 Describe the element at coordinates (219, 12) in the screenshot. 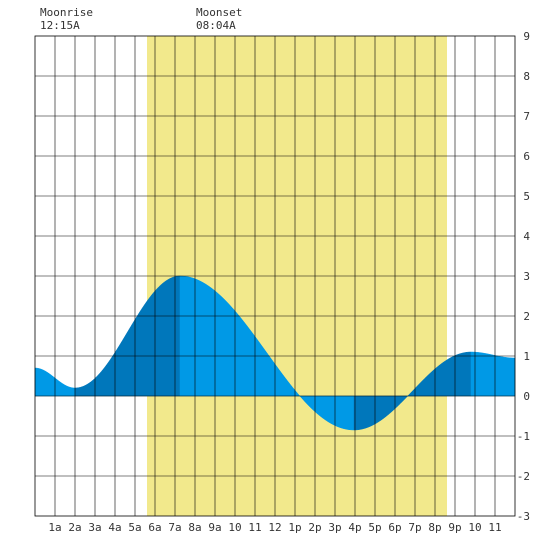

I see `moonset-title: Moonset` at that location.